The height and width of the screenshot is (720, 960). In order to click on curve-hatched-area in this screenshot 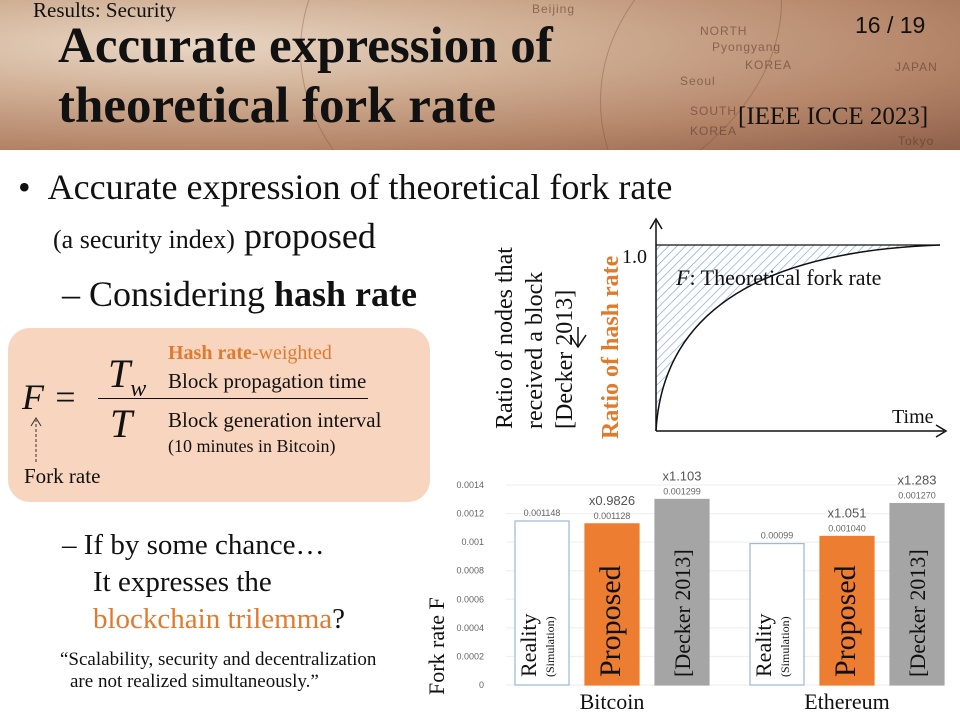, I will do `click(798, 338)`.